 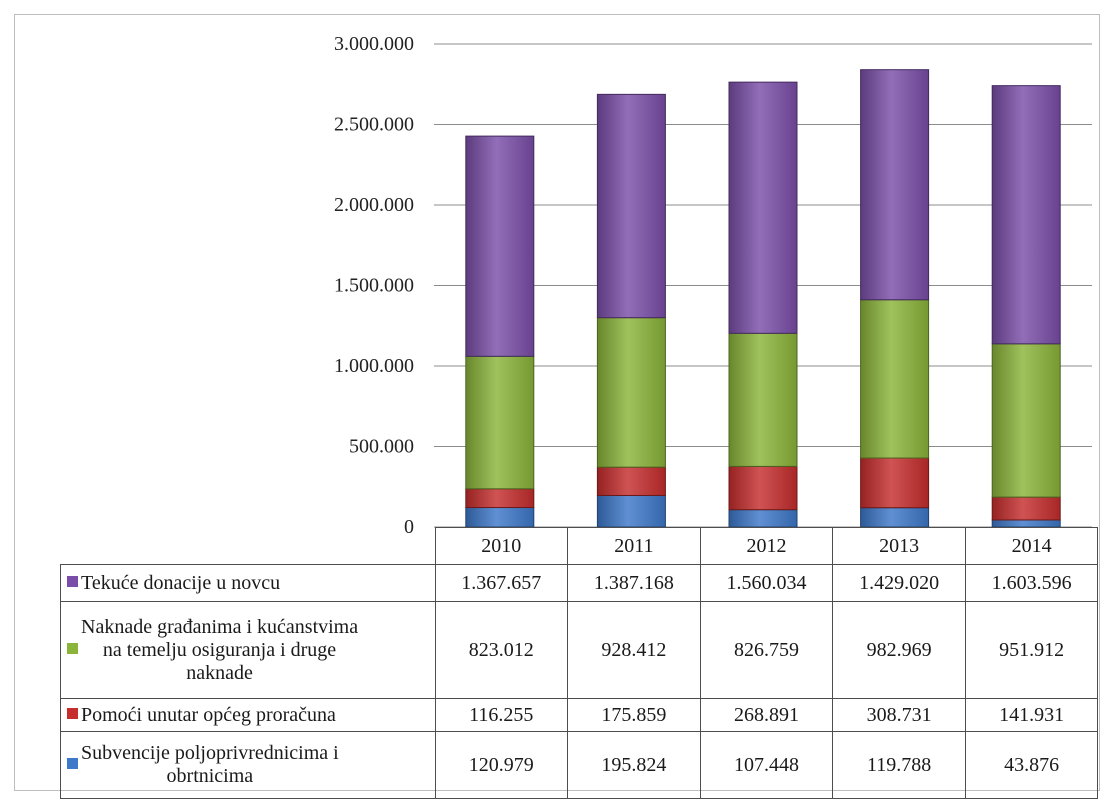 What do you see at coordinates (895, 483) in the screenshot?
I see `bar-pomoci-2013` at bounding box center [895, 483].